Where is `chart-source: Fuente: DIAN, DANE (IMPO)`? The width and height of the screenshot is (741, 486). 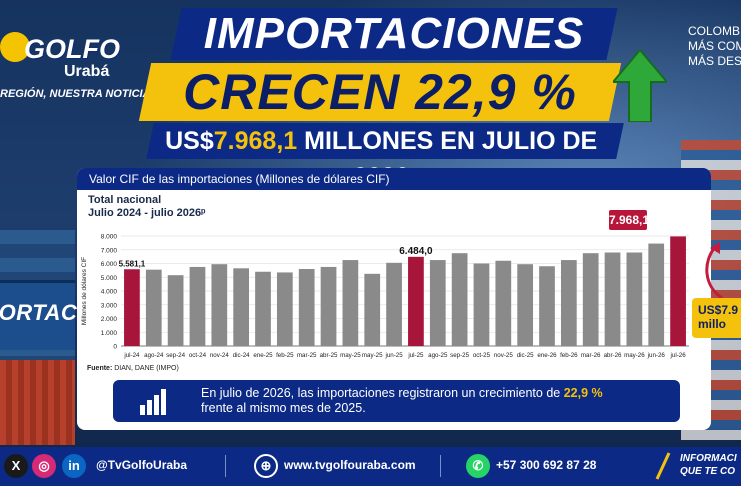
chart-source: Fuente: DIAN, DANE (IMPO) is located at coordinates (133, 368).